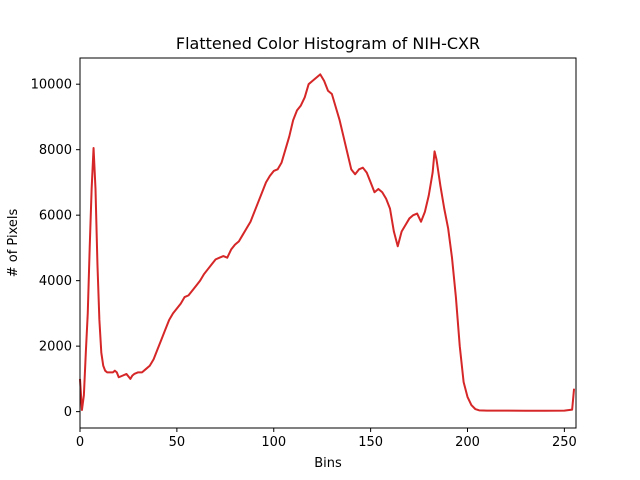 This screenshot has width=640, height=480. I want to click on y-tick-label: 8000, so click(55, 150).